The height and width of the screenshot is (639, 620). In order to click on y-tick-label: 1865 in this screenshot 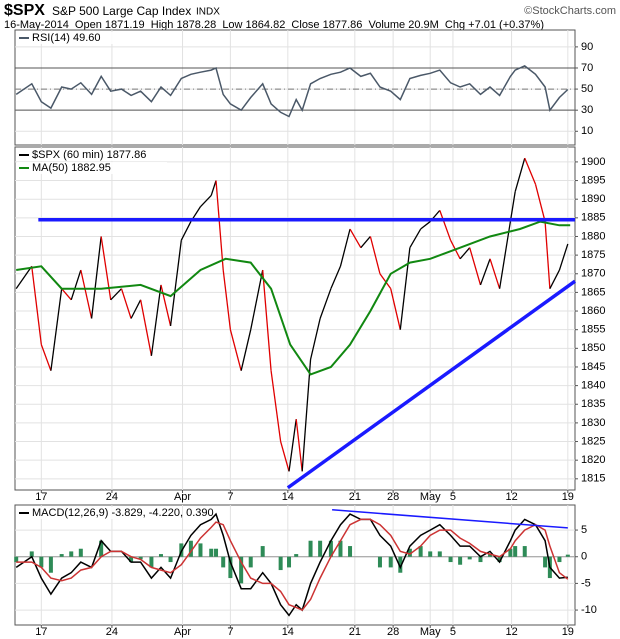, I will do `click(593, 292)`.